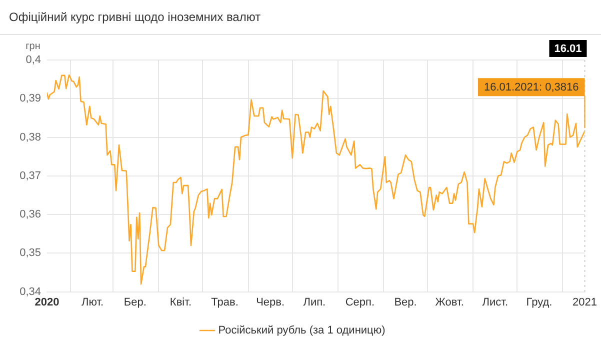 Image resolution: width=601 pixels, height=350 pixels. Describe the element at coordinates (495, 302) in the screenshot. I see `x-tick-label: Лист.` at that location.